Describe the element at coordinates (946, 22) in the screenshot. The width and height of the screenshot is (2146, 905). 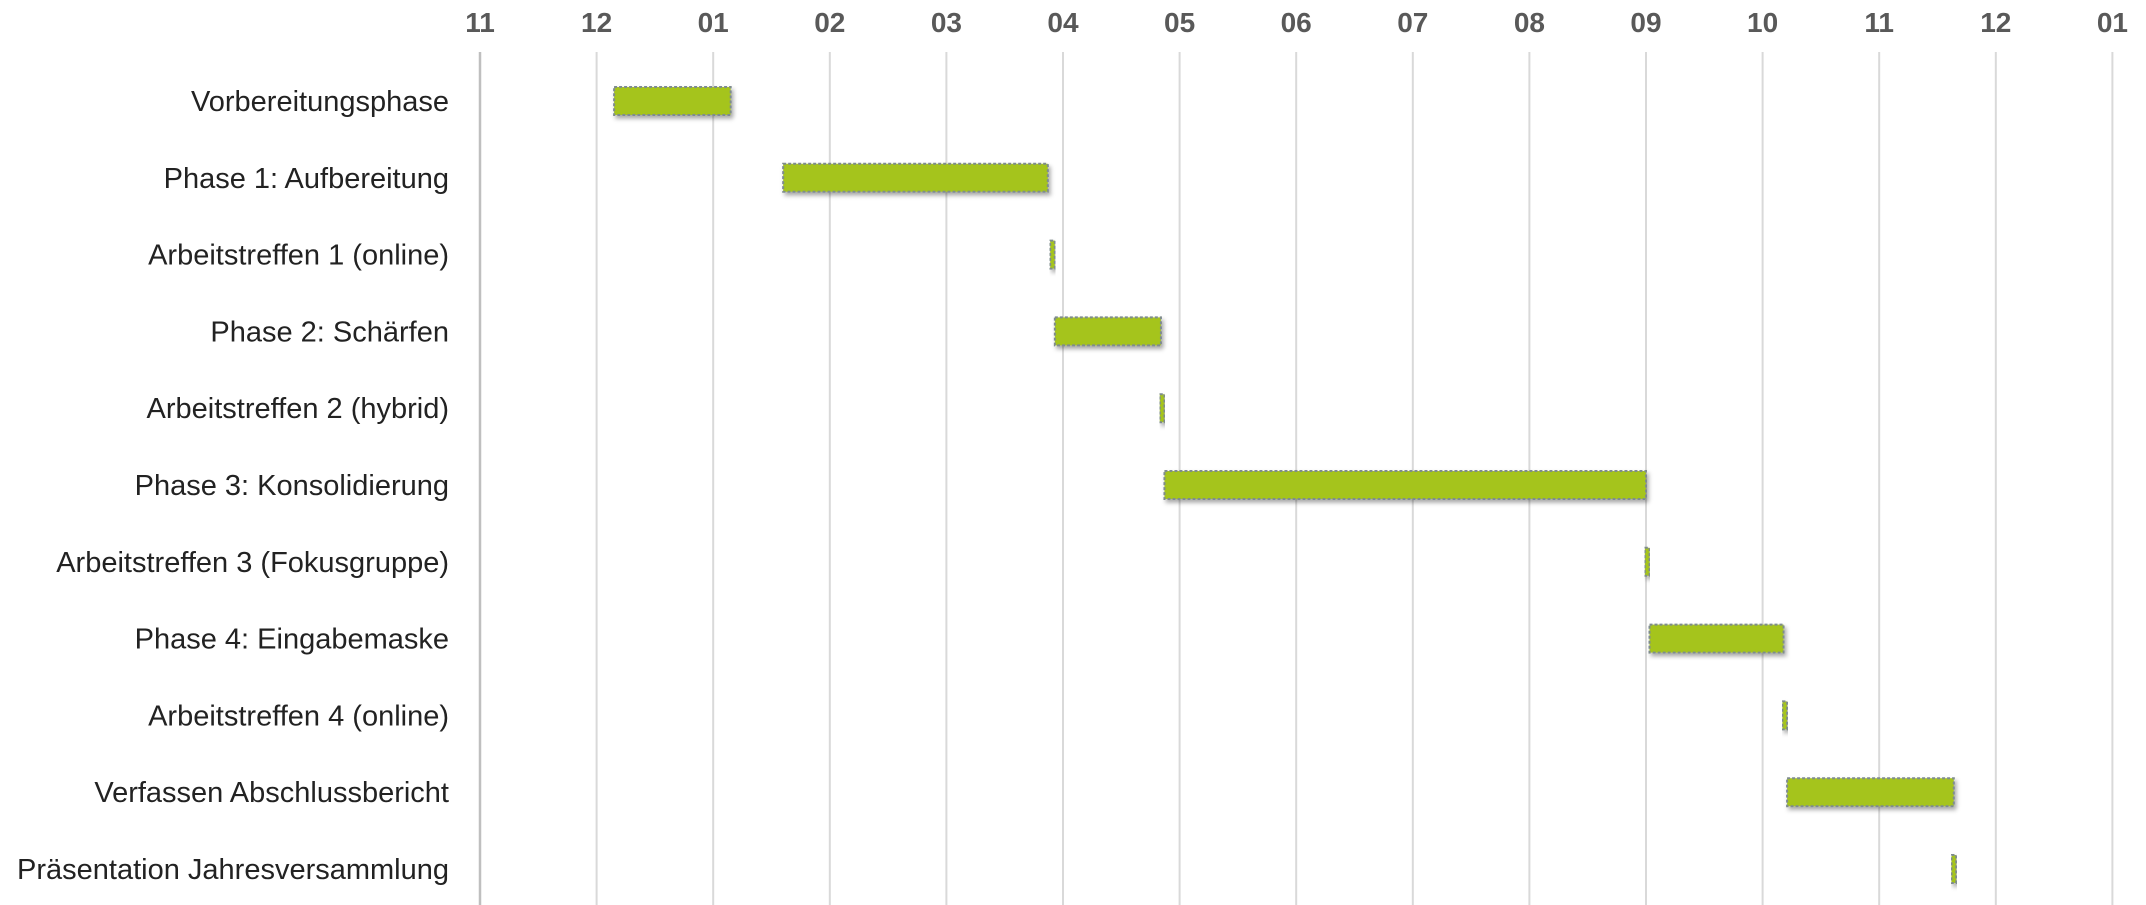
I see `x-tick-label: 03` at that location.